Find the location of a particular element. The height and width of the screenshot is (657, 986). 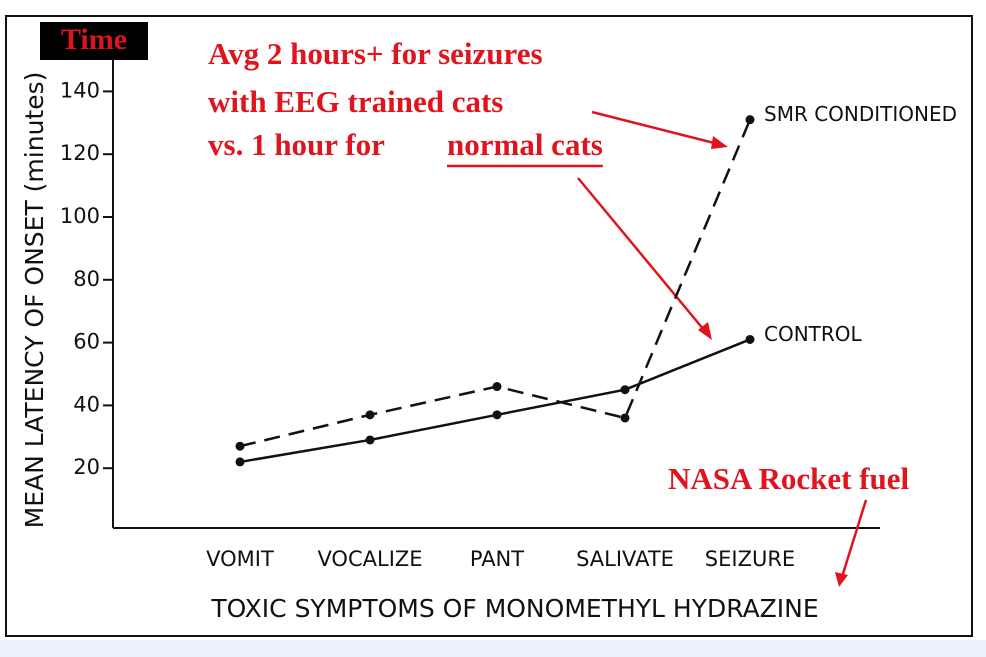

annotation: vs. 1 hour for is located at coordinates (296, 144).